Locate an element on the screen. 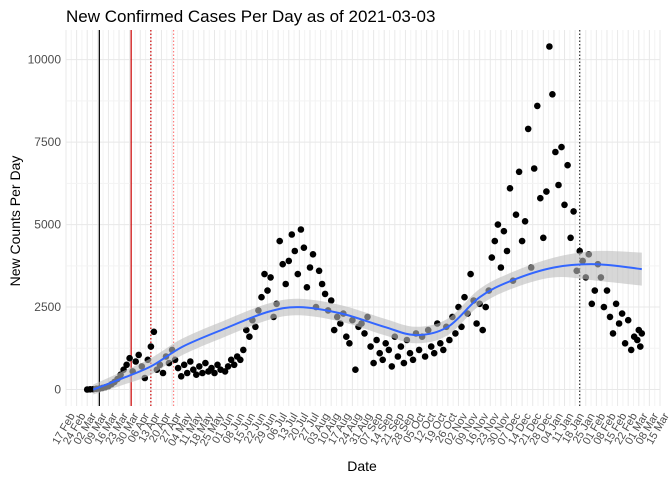 The width and height of the screenshot is (672, 480). y-tick-label: 7500 is located at coordinates (47, 142).